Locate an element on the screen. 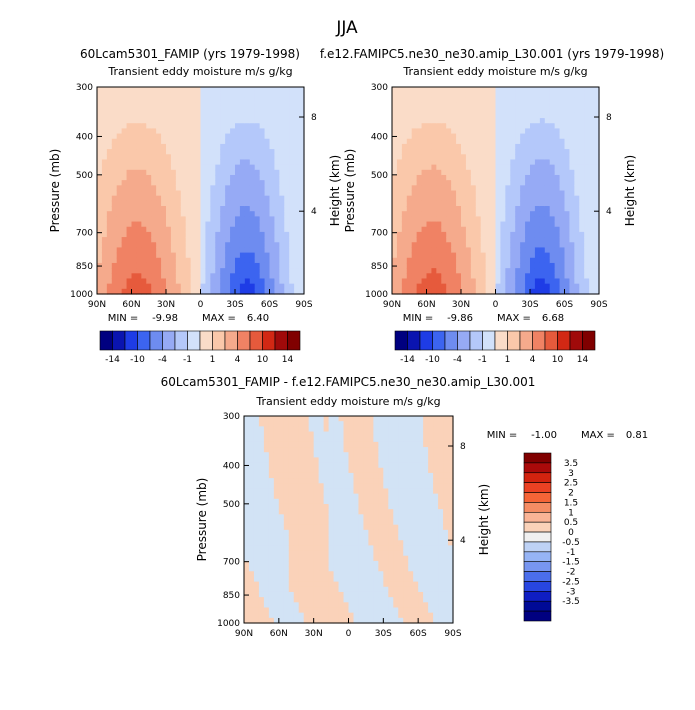 This screenshot has height=710, width=695. x-tick-label: 0 is located at coordinates (201, 305).